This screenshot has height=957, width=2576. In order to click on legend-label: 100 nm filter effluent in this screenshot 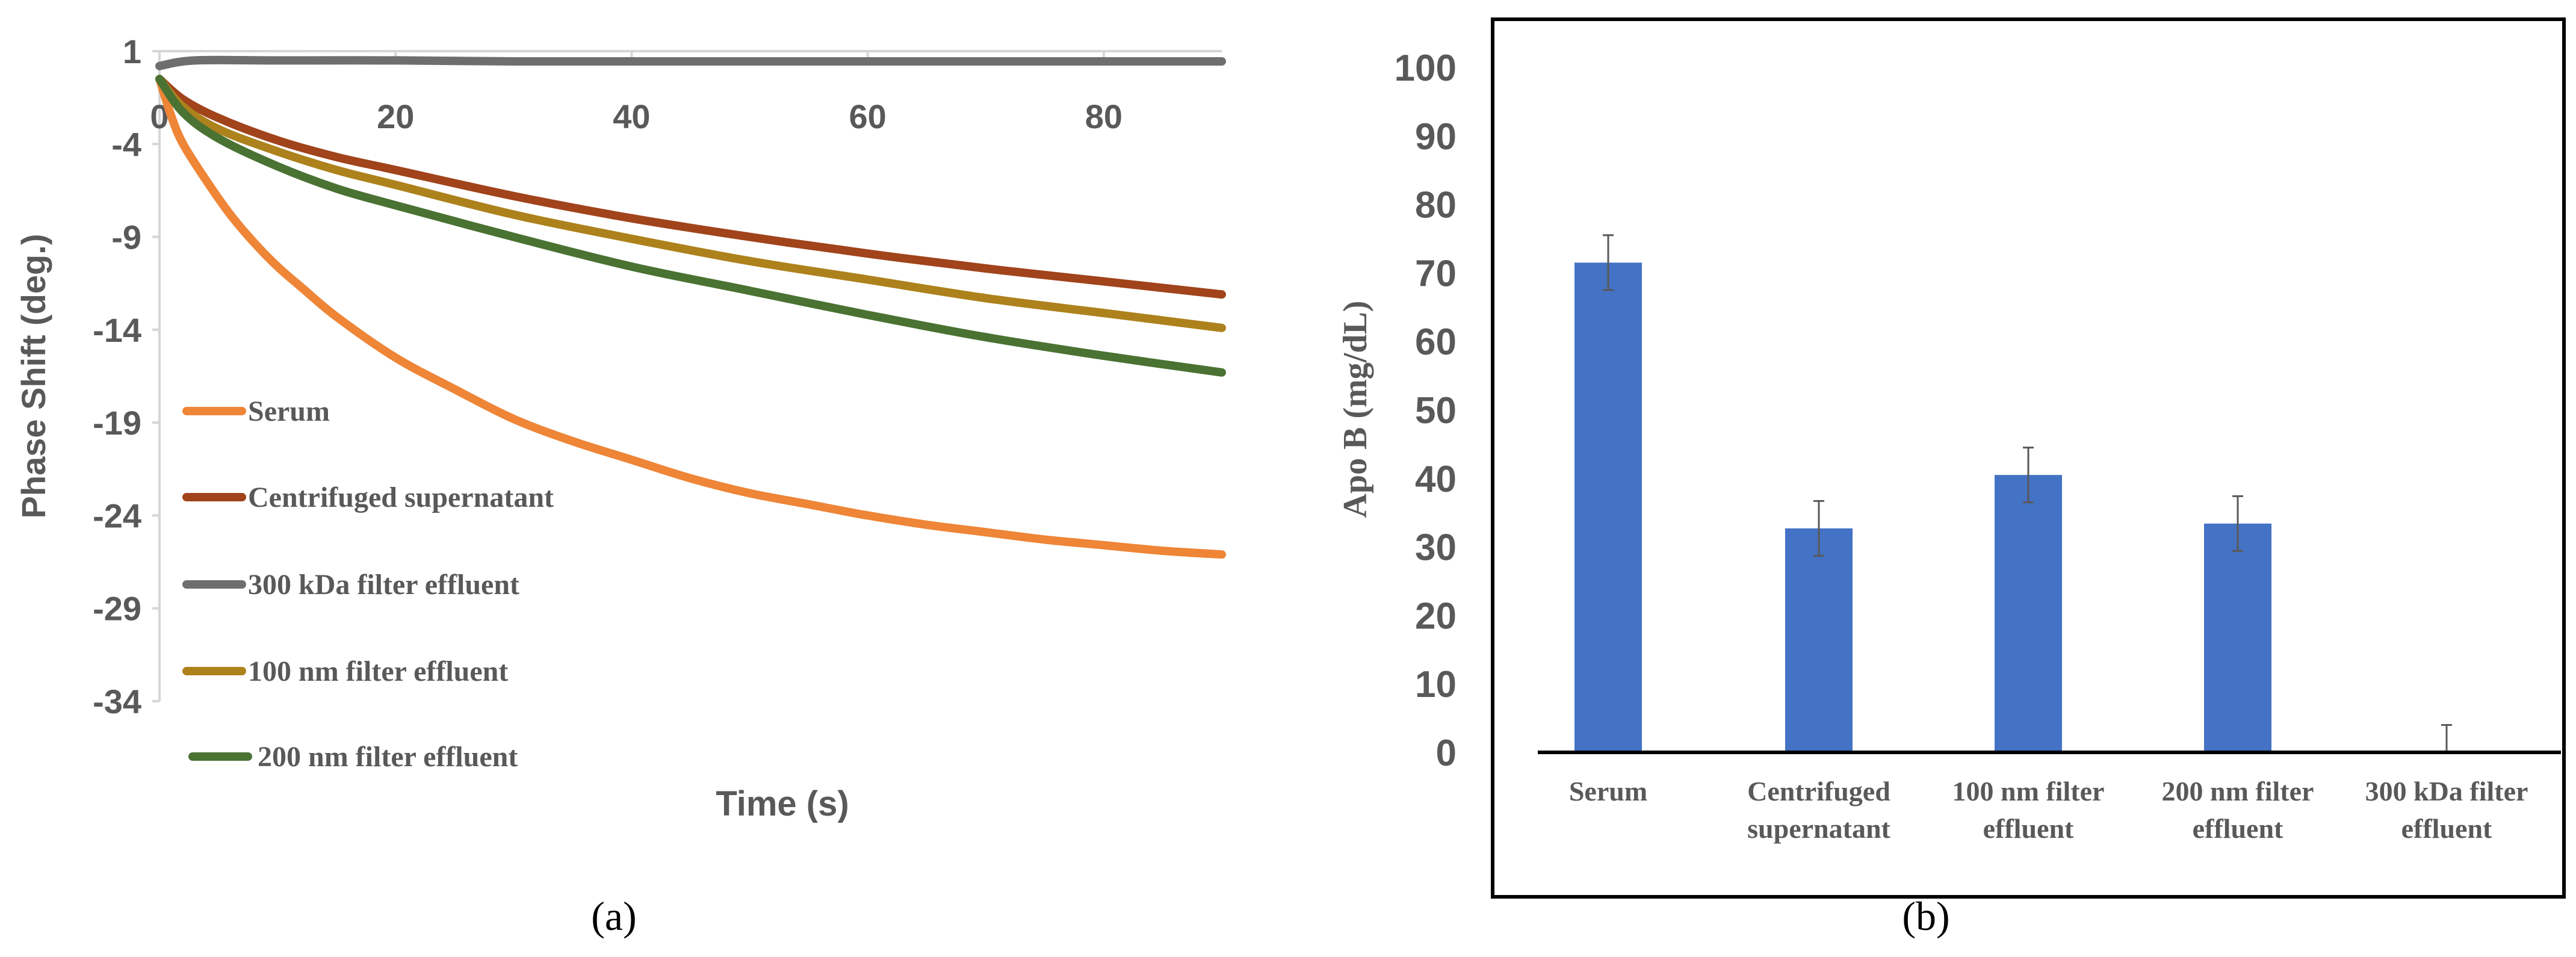, I will do `click(378, 671)`.